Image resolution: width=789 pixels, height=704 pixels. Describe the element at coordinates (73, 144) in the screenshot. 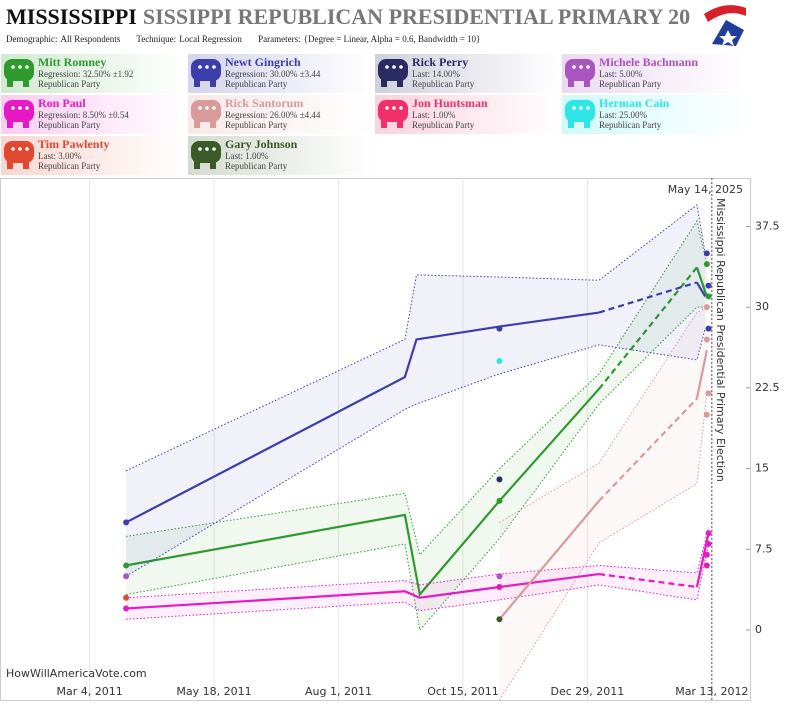

I see `legend-name: Tim Pawlenty` at that location.